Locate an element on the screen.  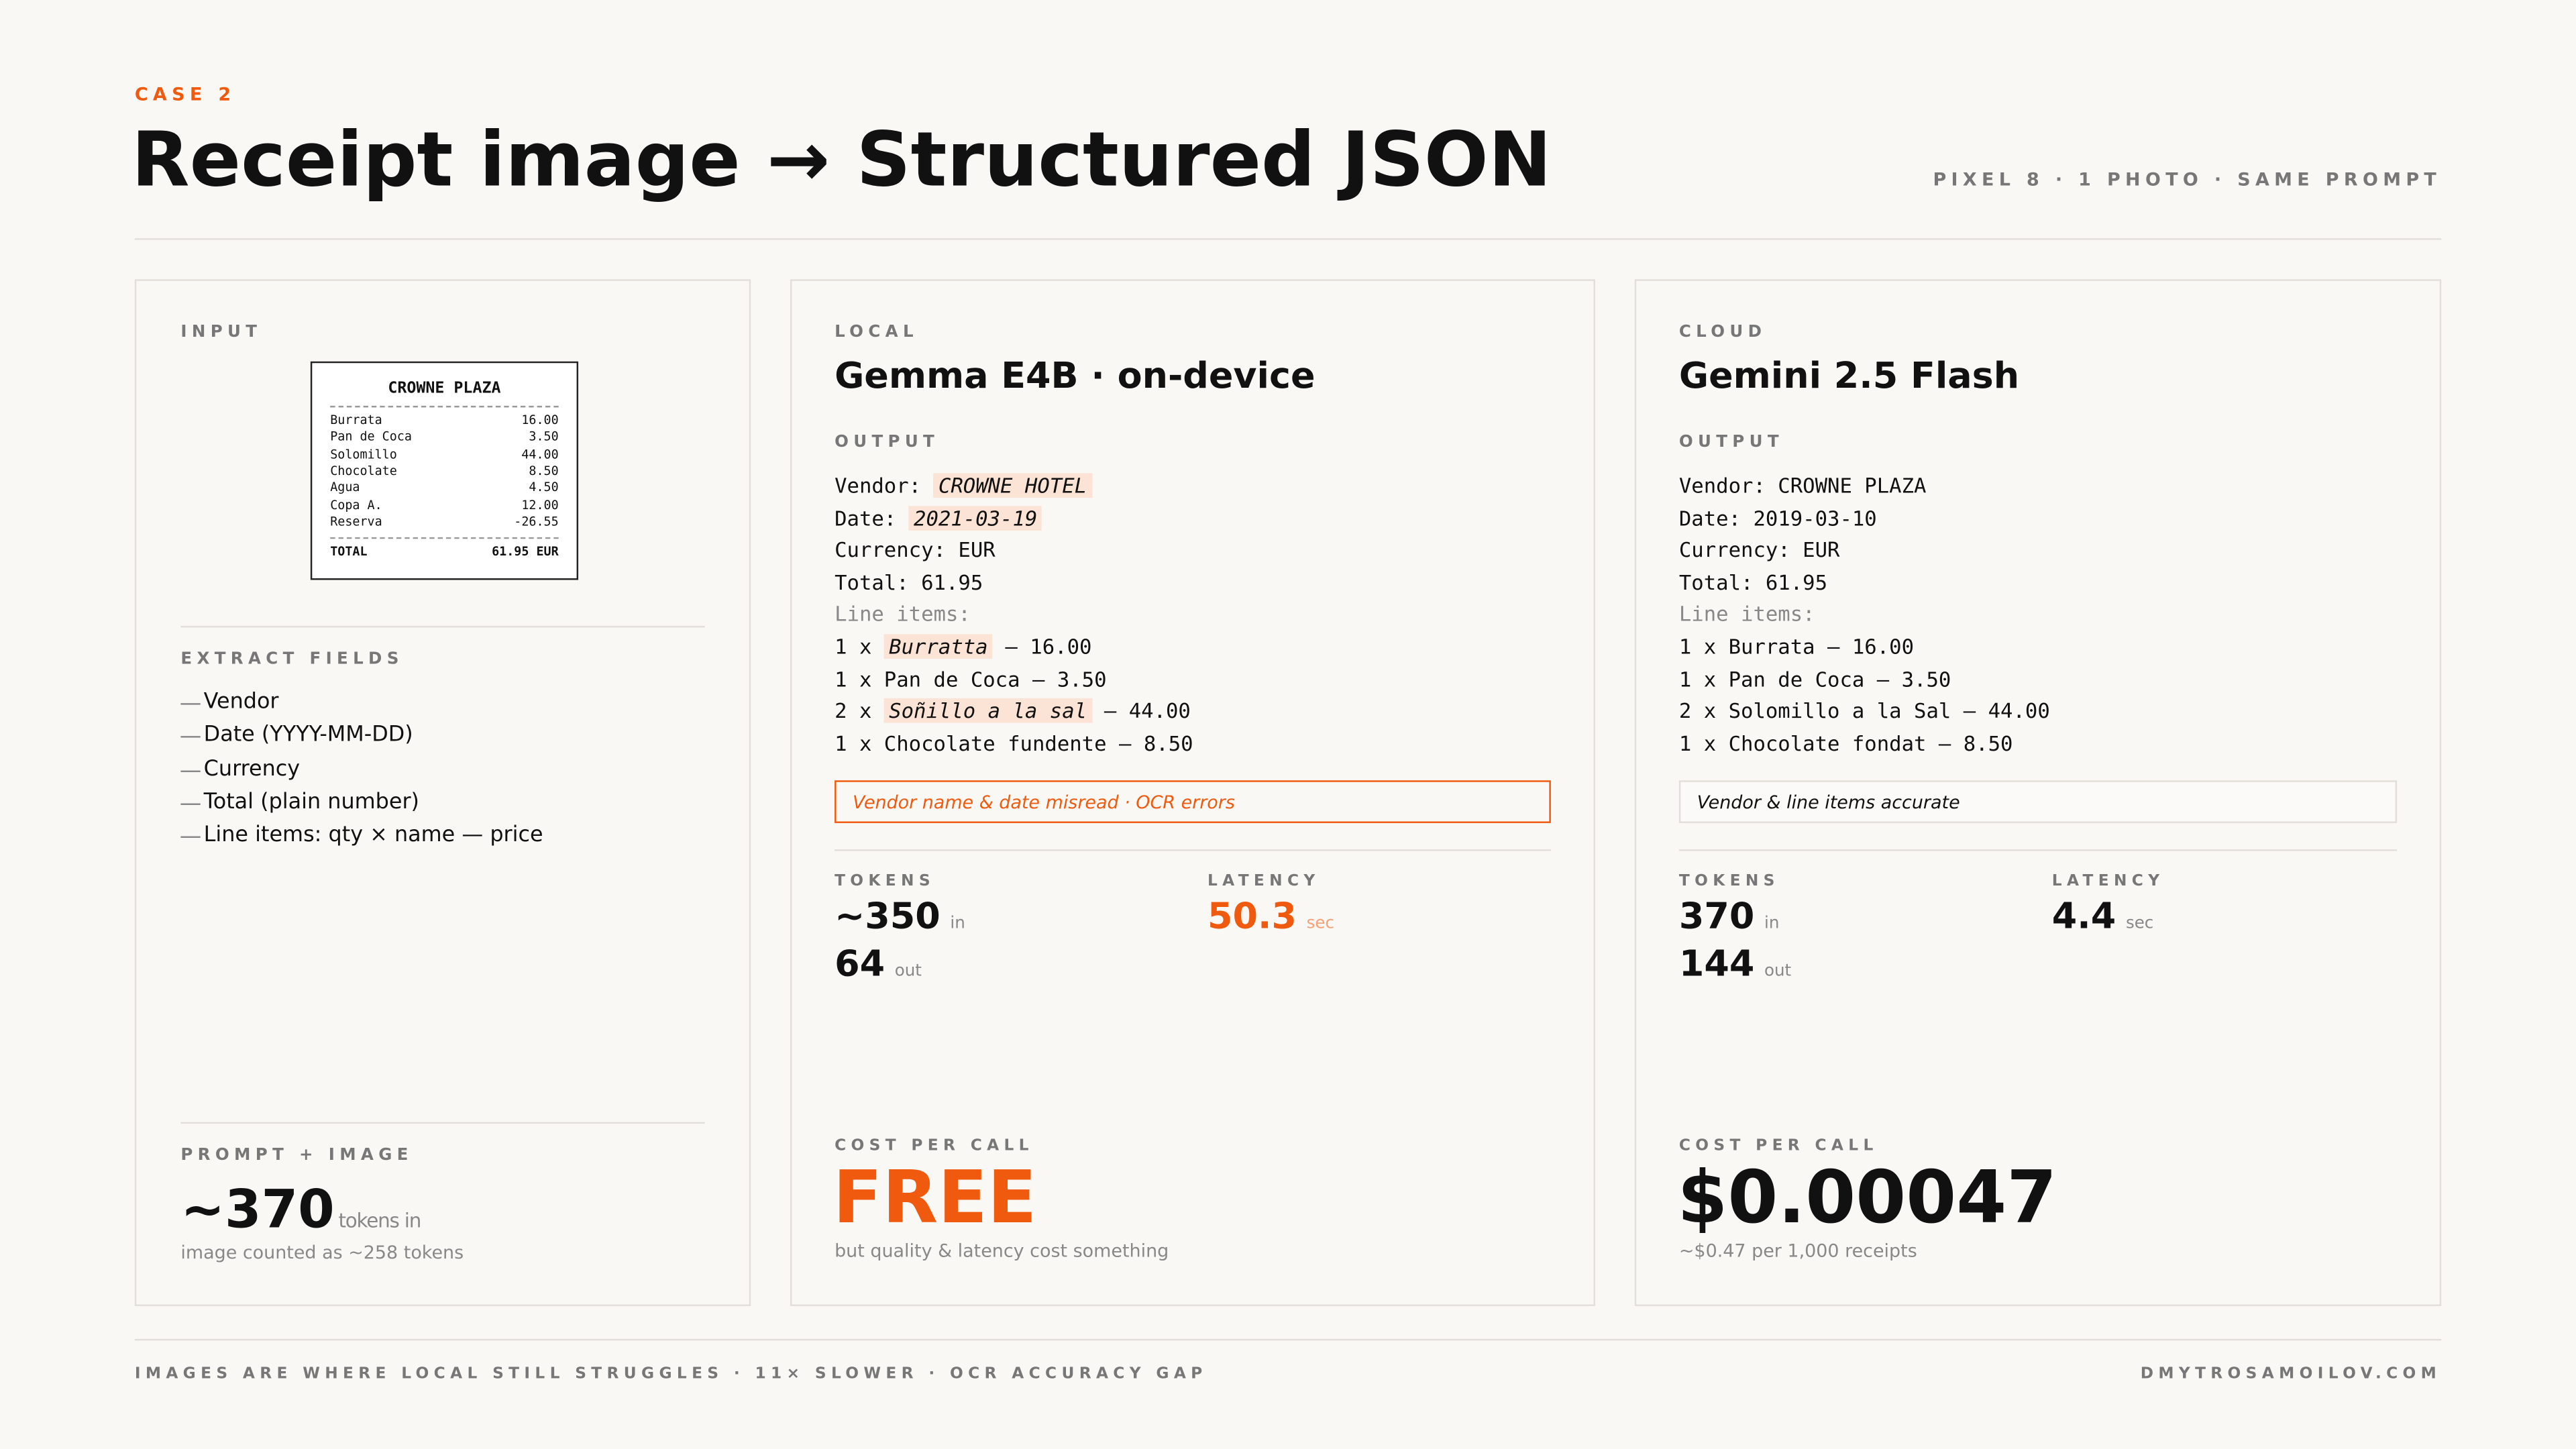
metric-value: 4.4 is located at coordinates (2083, 917).